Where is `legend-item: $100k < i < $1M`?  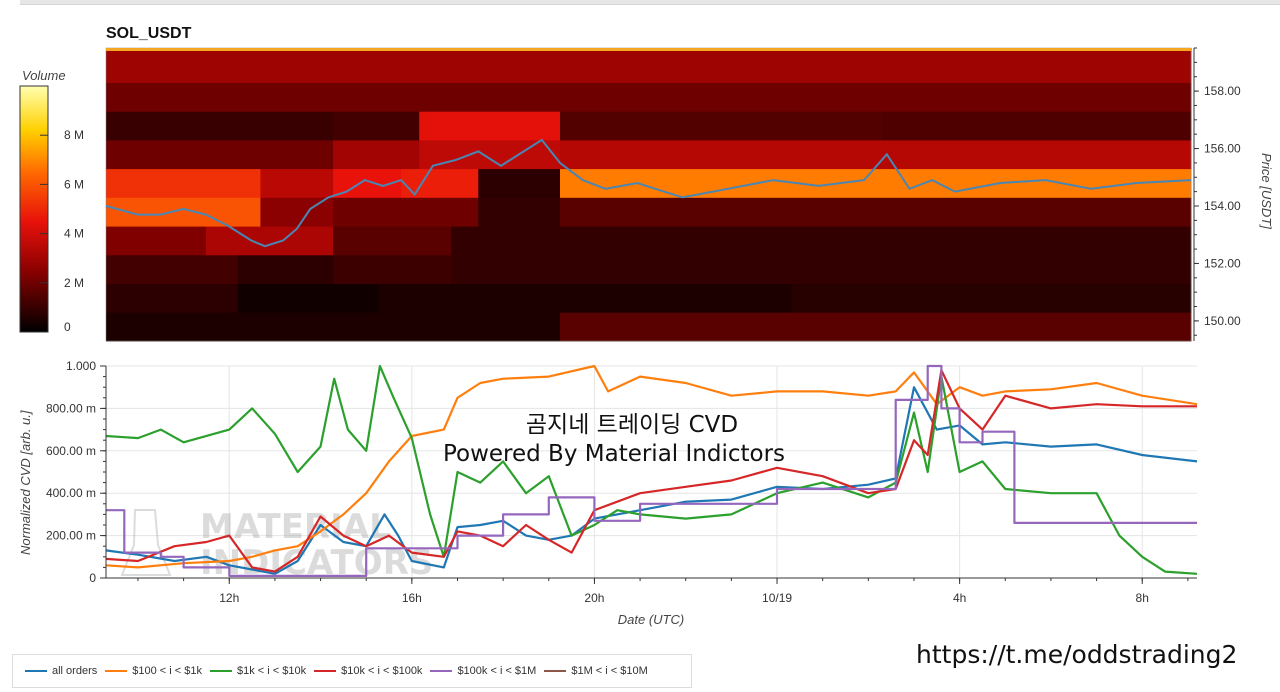 legend-item: $100k < i < $1M is located at coordinates (483, 671).